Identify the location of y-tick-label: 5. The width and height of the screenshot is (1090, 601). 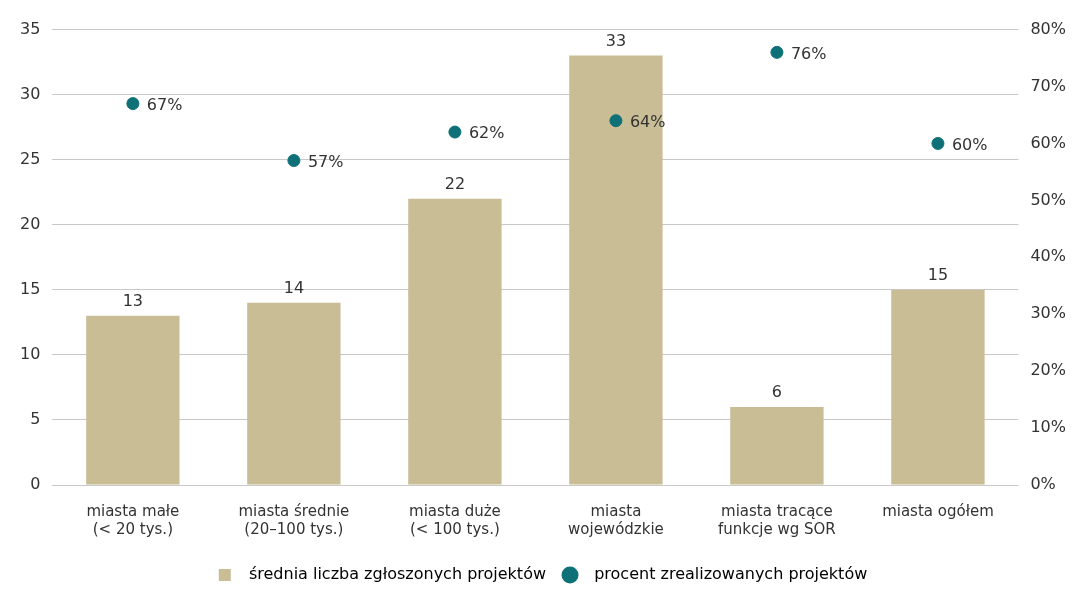
(35, 419).